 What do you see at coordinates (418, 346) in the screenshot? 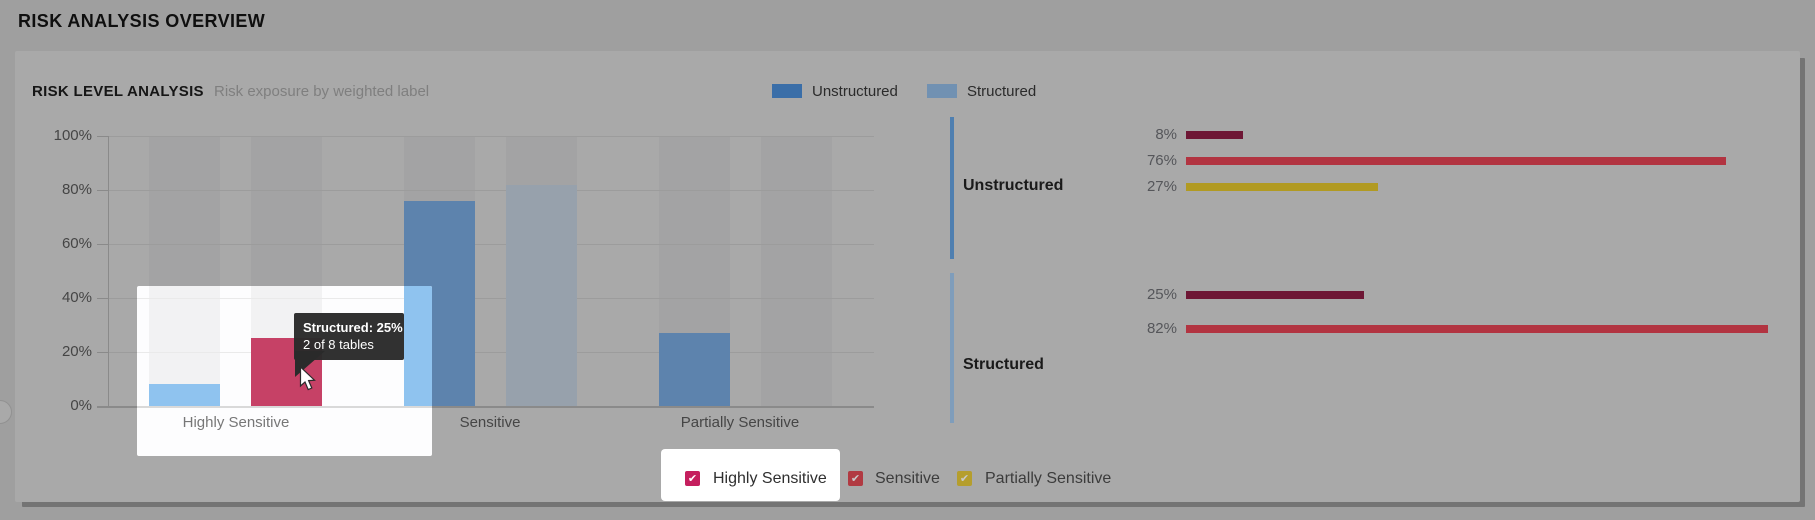
I see `bar-unstructured-sensitive` at bounding box center [418, 346].